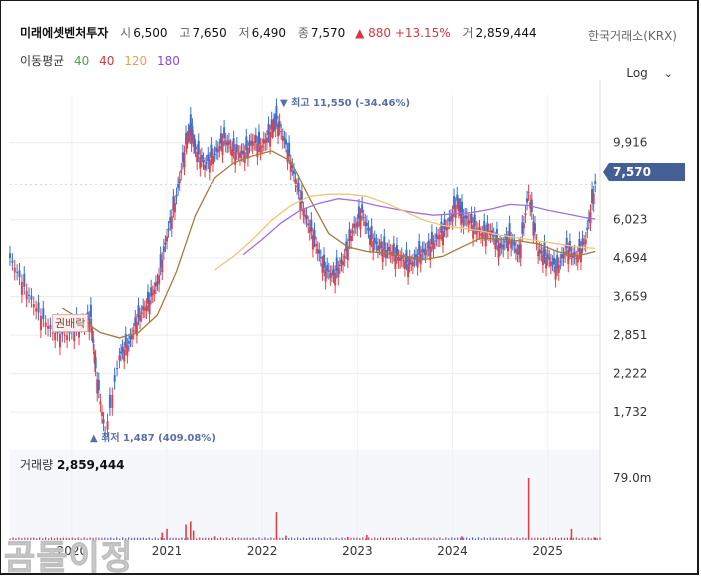  Describe the element at coordinates (668, 73) in the screenshot. I see `chevron-down-icon: ⌄` at that location.